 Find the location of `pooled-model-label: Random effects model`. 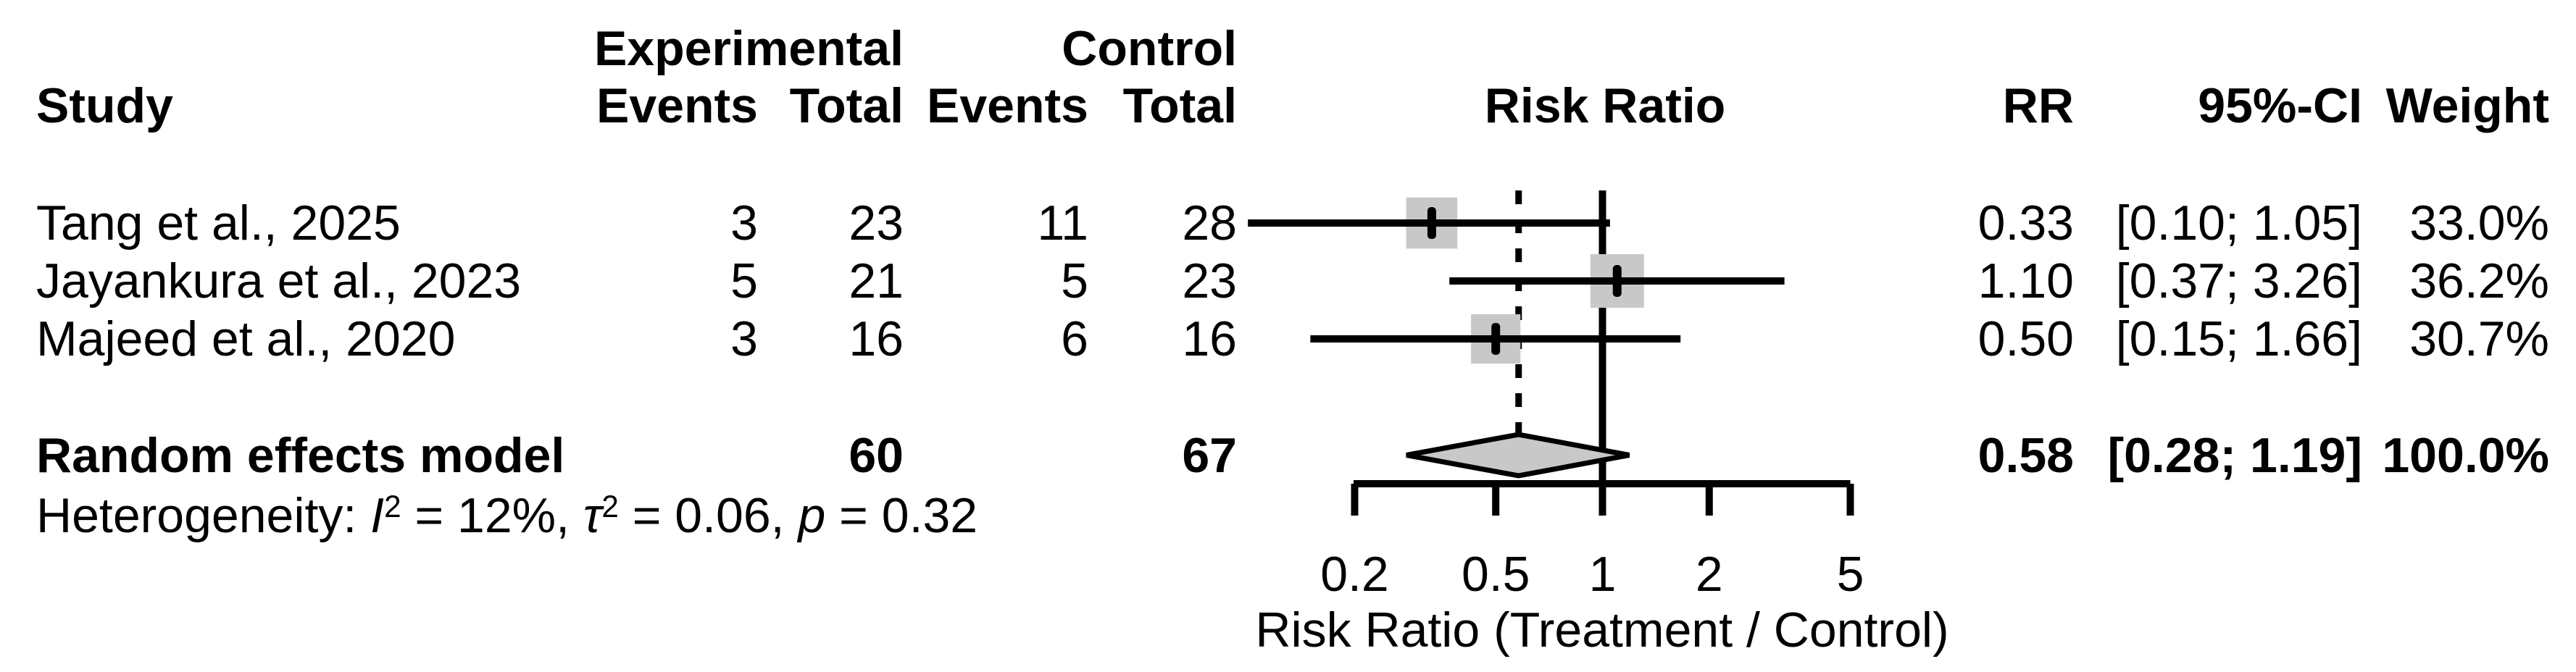

pooled-model-label: Random effects model is located at coordinates (300, 455).